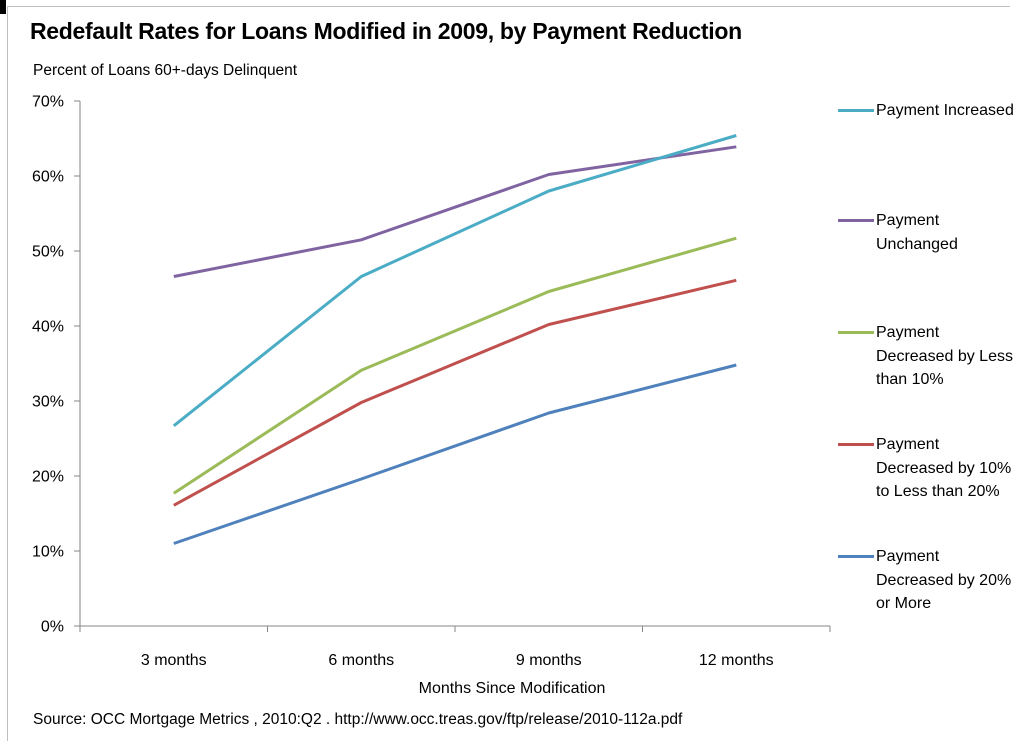 Image resolution: width=1016 pixels, height=742 pixels. What do you see at coordinates (48, 552) in the screenshot?
I see `y-tick-label: 10%` at bounding box center [48, 552].